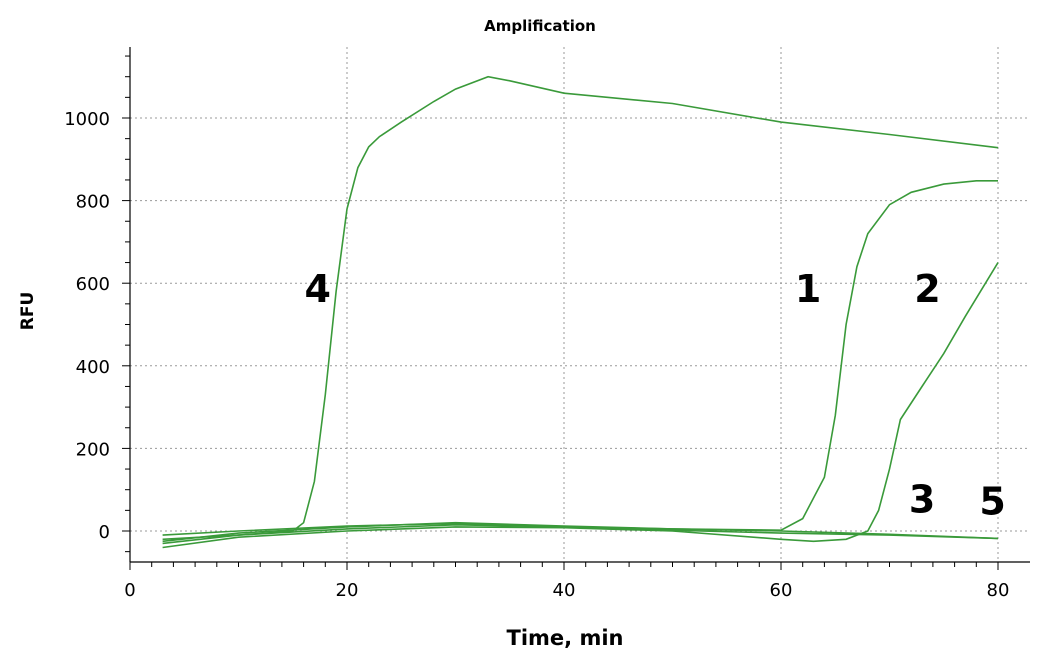 Image resolution: width=1040 pixels, height=655 pixels. I want to click on y-tick-label-400: 400, so click(93, 367).